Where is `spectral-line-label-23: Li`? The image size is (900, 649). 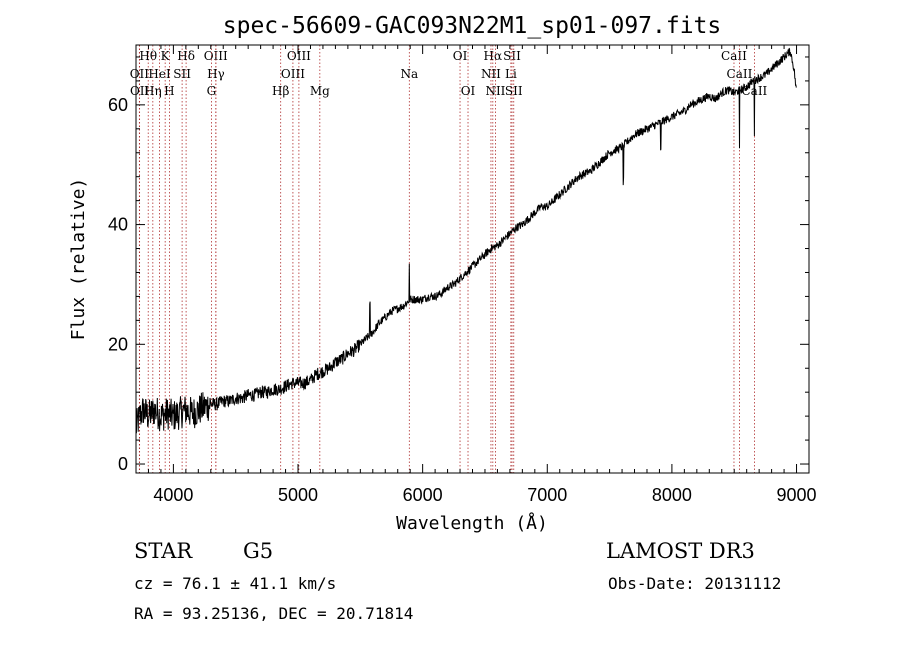
spectral-line-label-23: Li is located at coordinates (511, 74).